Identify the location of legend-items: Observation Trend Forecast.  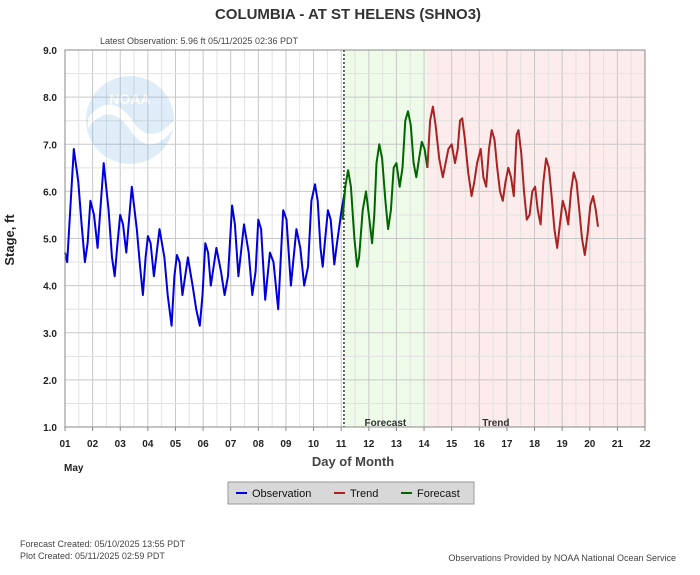
(348, 494).